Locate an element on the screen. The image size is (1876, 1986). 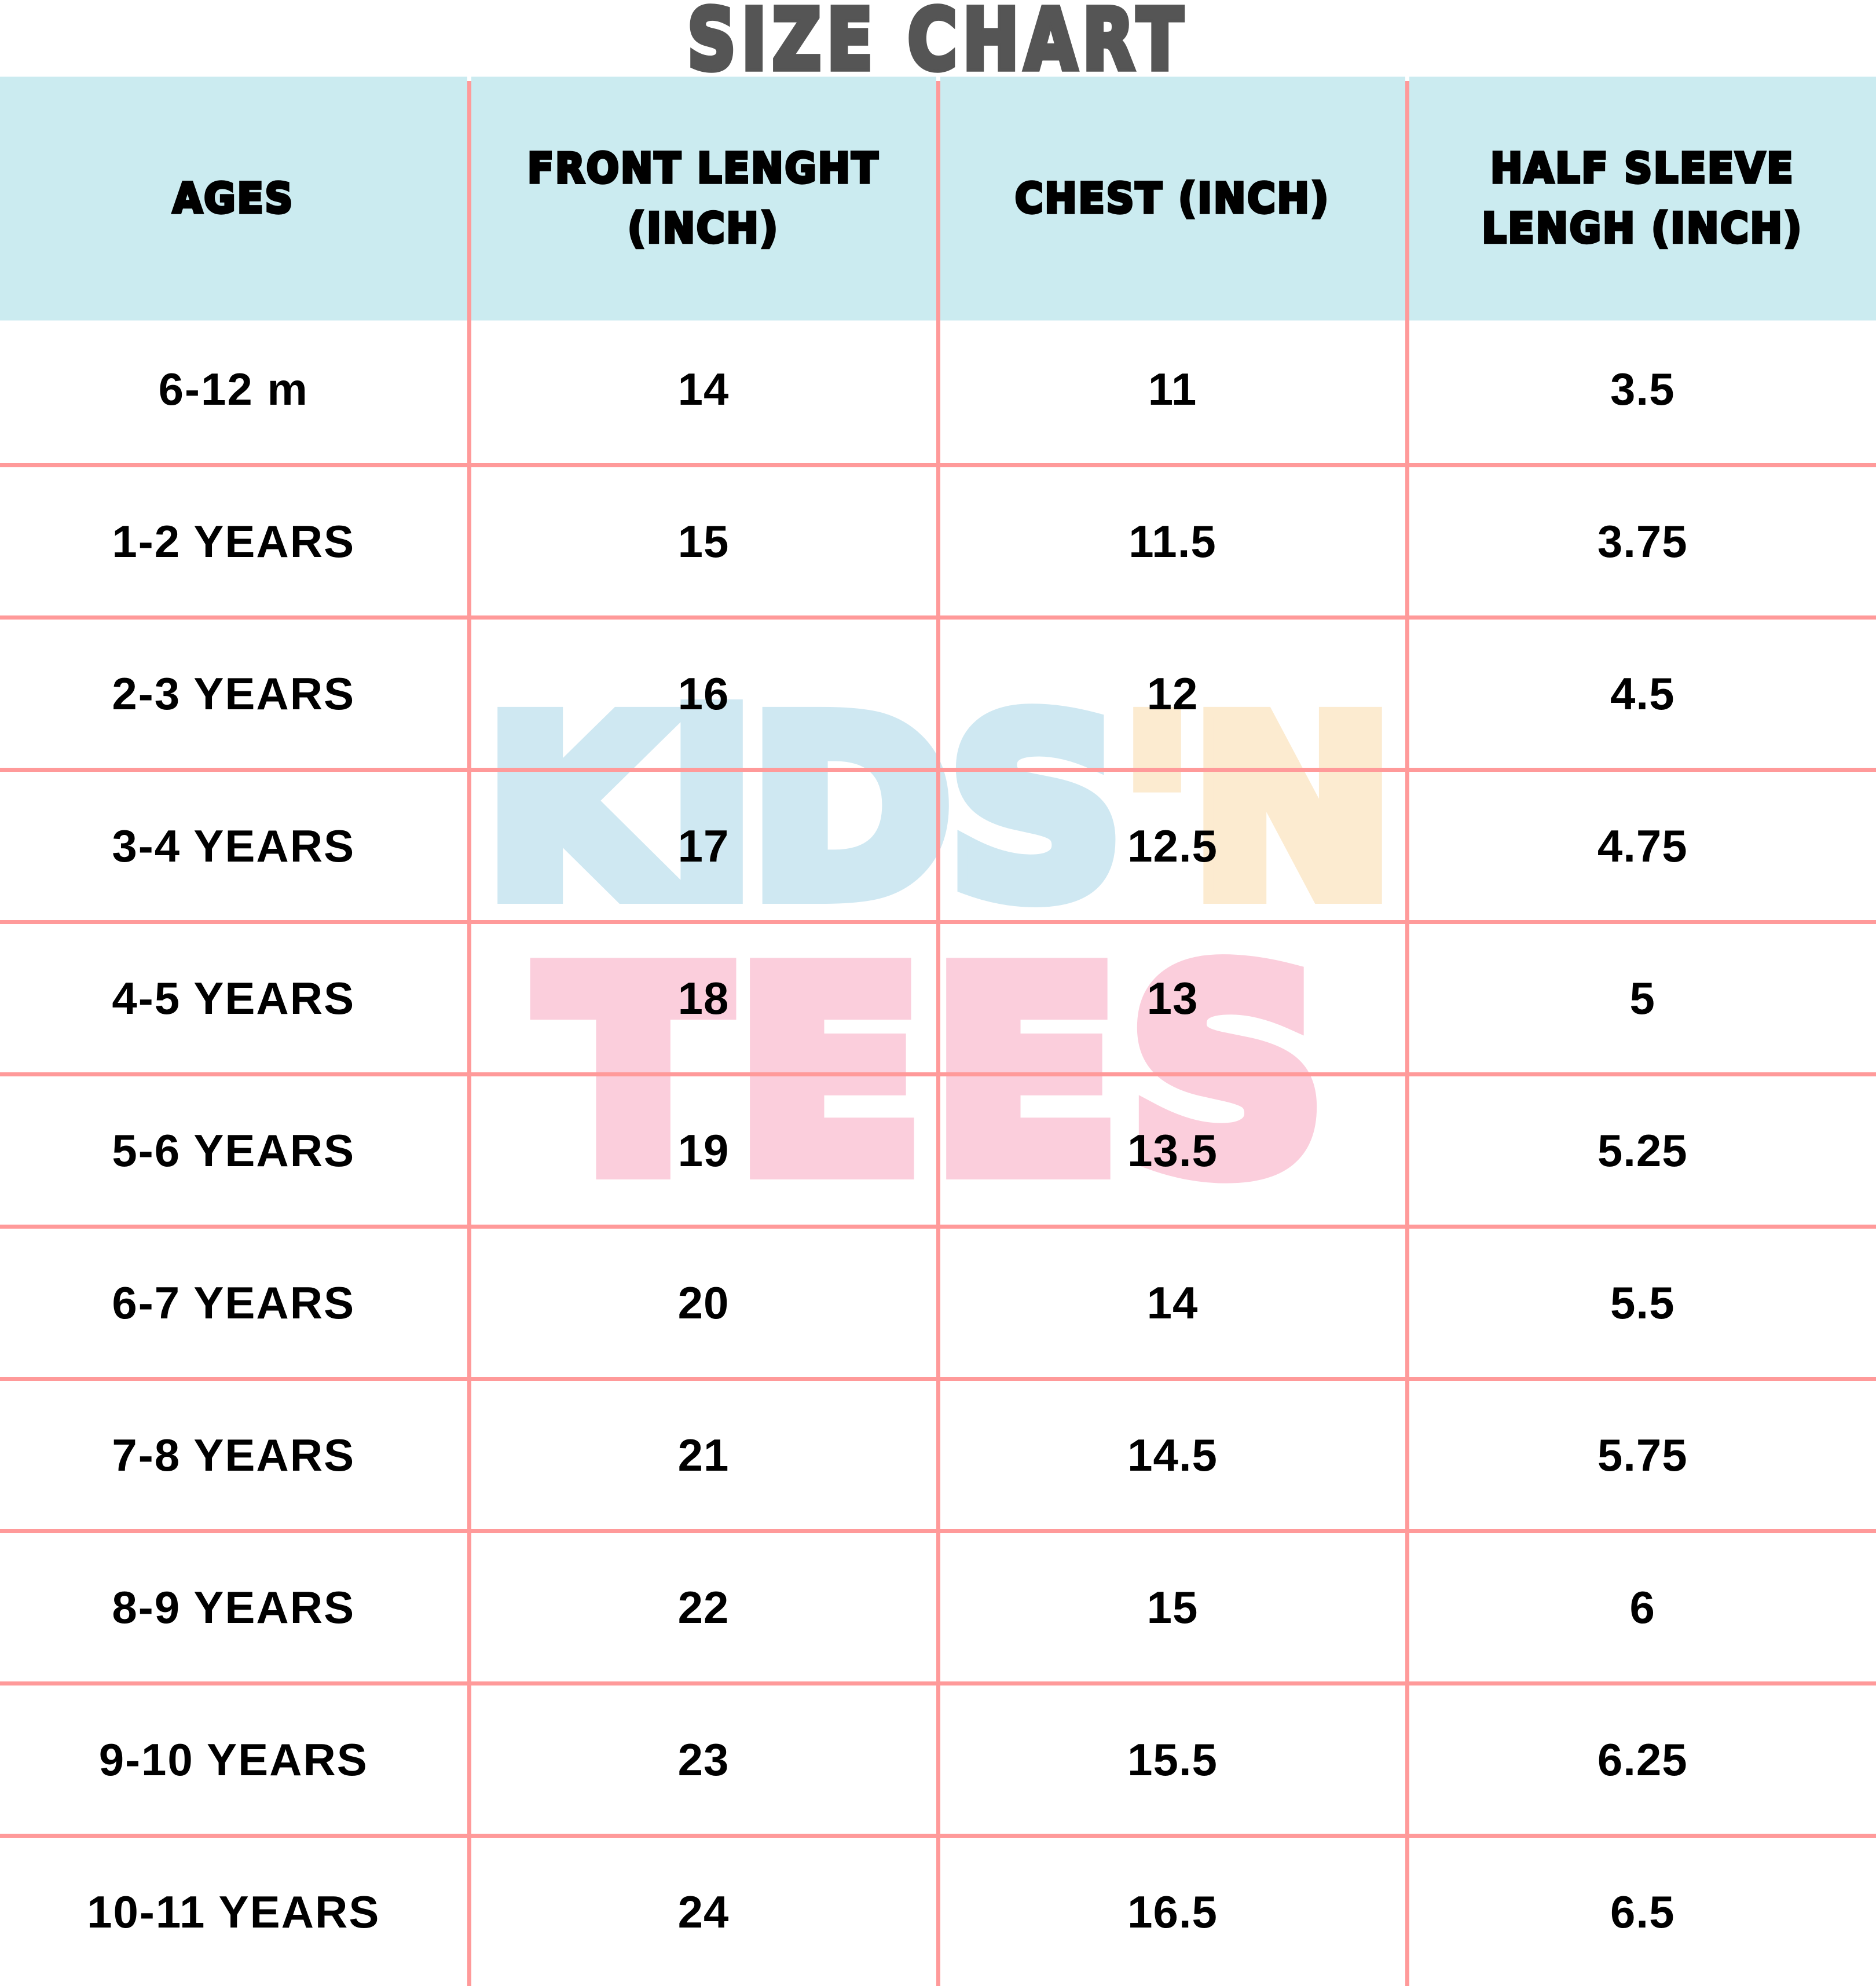
title-bar: SIZE CHART is located at coordinates (938, 40).